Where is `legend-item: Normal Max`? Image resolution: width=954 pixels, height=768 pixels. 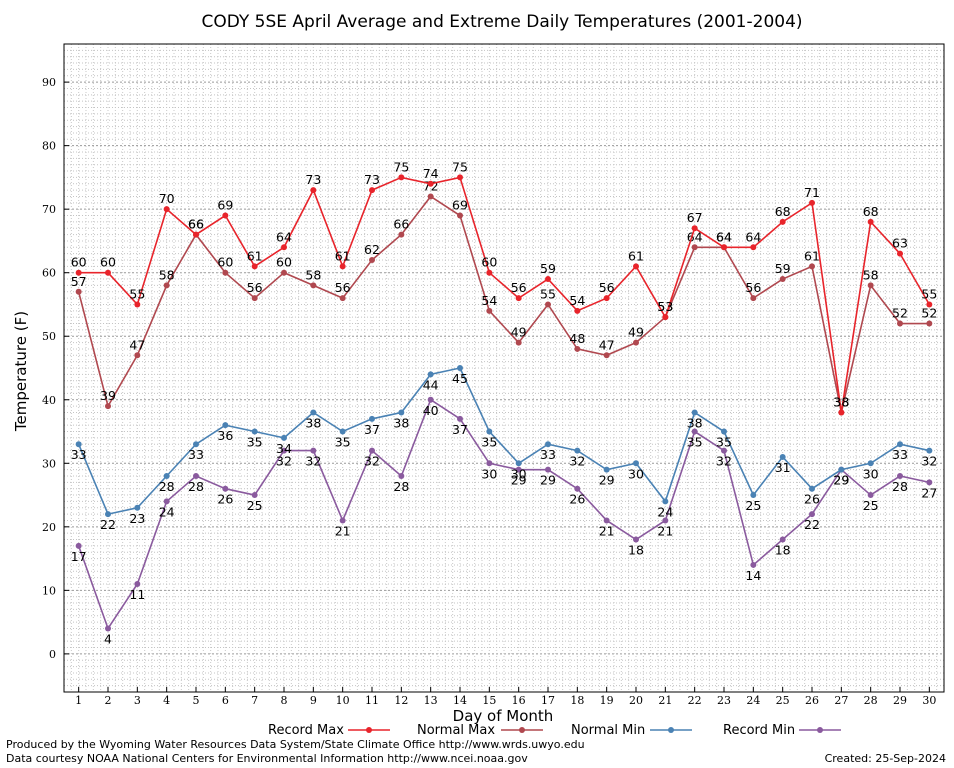
legend-item: Normal Max is located at coordinates (480, 730).